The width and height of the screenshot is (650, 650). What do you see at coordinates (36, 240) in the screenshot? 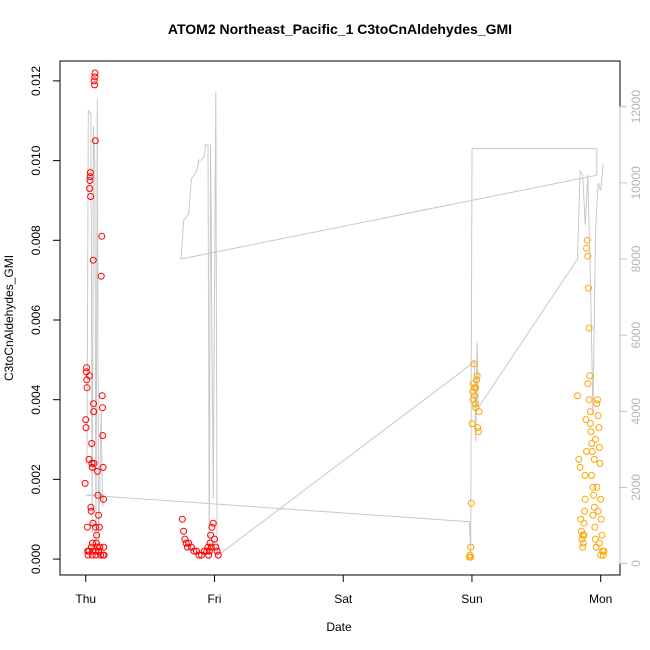
I see `y-tick-label: 0.008` at bounding box center [36, 240].